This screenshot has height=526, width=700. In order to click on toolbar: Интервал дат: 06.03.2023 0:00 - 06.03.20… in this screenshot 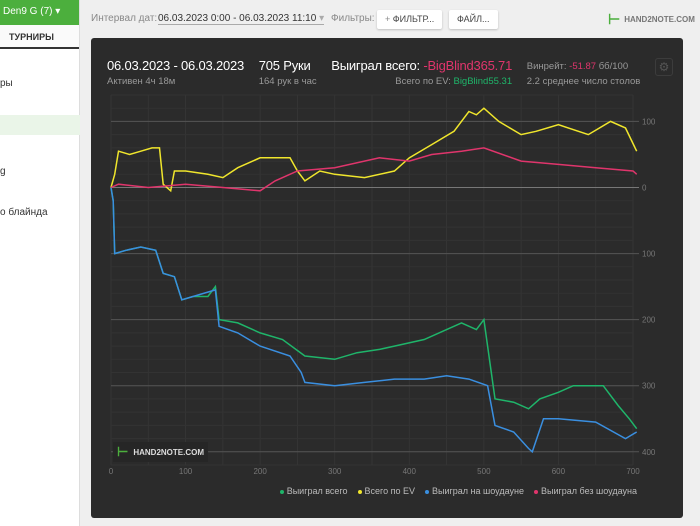, I will do `click(395, 20)`.